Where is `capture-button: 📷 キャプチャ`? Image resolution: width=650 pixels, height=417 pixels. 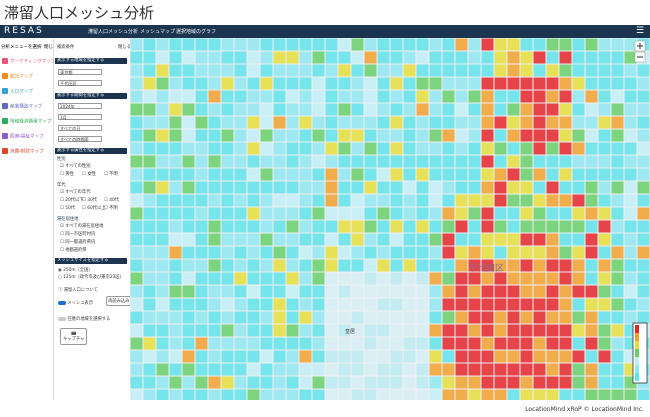
capture-button: 📷 キャプチャ is located at coordinates (74, 336).